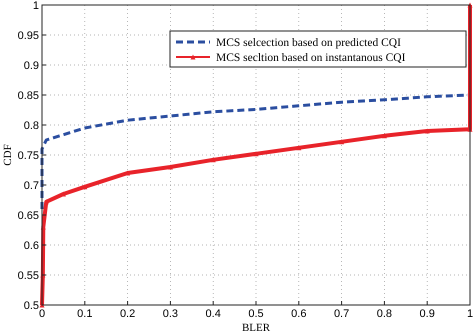 This screenshot has width=474, height=332. I want to click on y-tick-label: 0.9, so click(31, 66).